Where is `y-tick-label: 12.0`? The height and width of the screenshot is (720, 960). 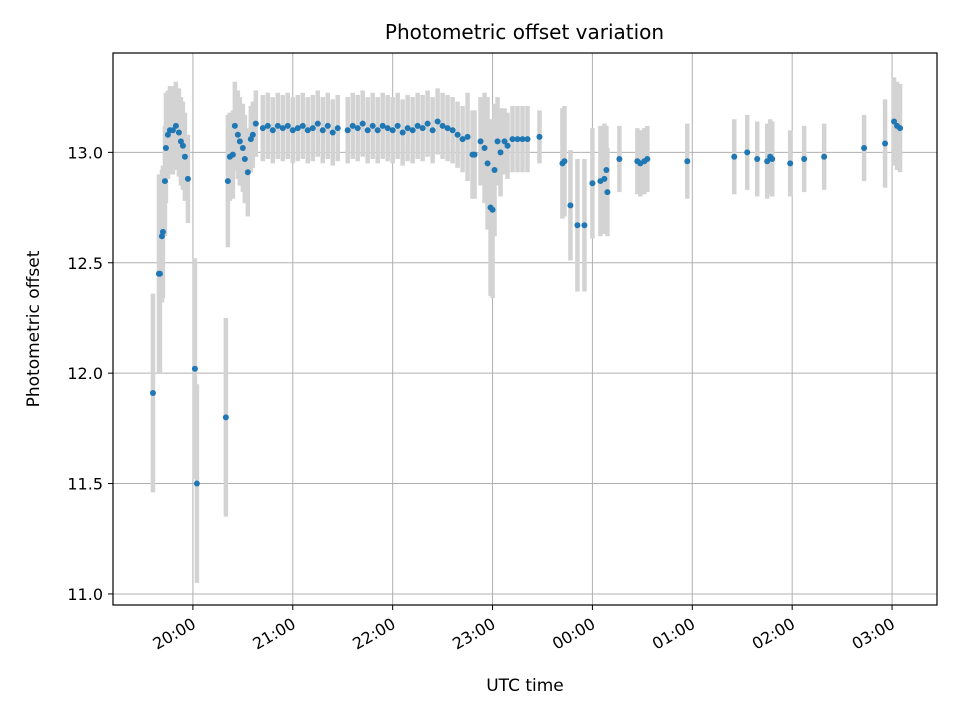 y-tick-label: 12.0 is located at coordinates (85, 373).